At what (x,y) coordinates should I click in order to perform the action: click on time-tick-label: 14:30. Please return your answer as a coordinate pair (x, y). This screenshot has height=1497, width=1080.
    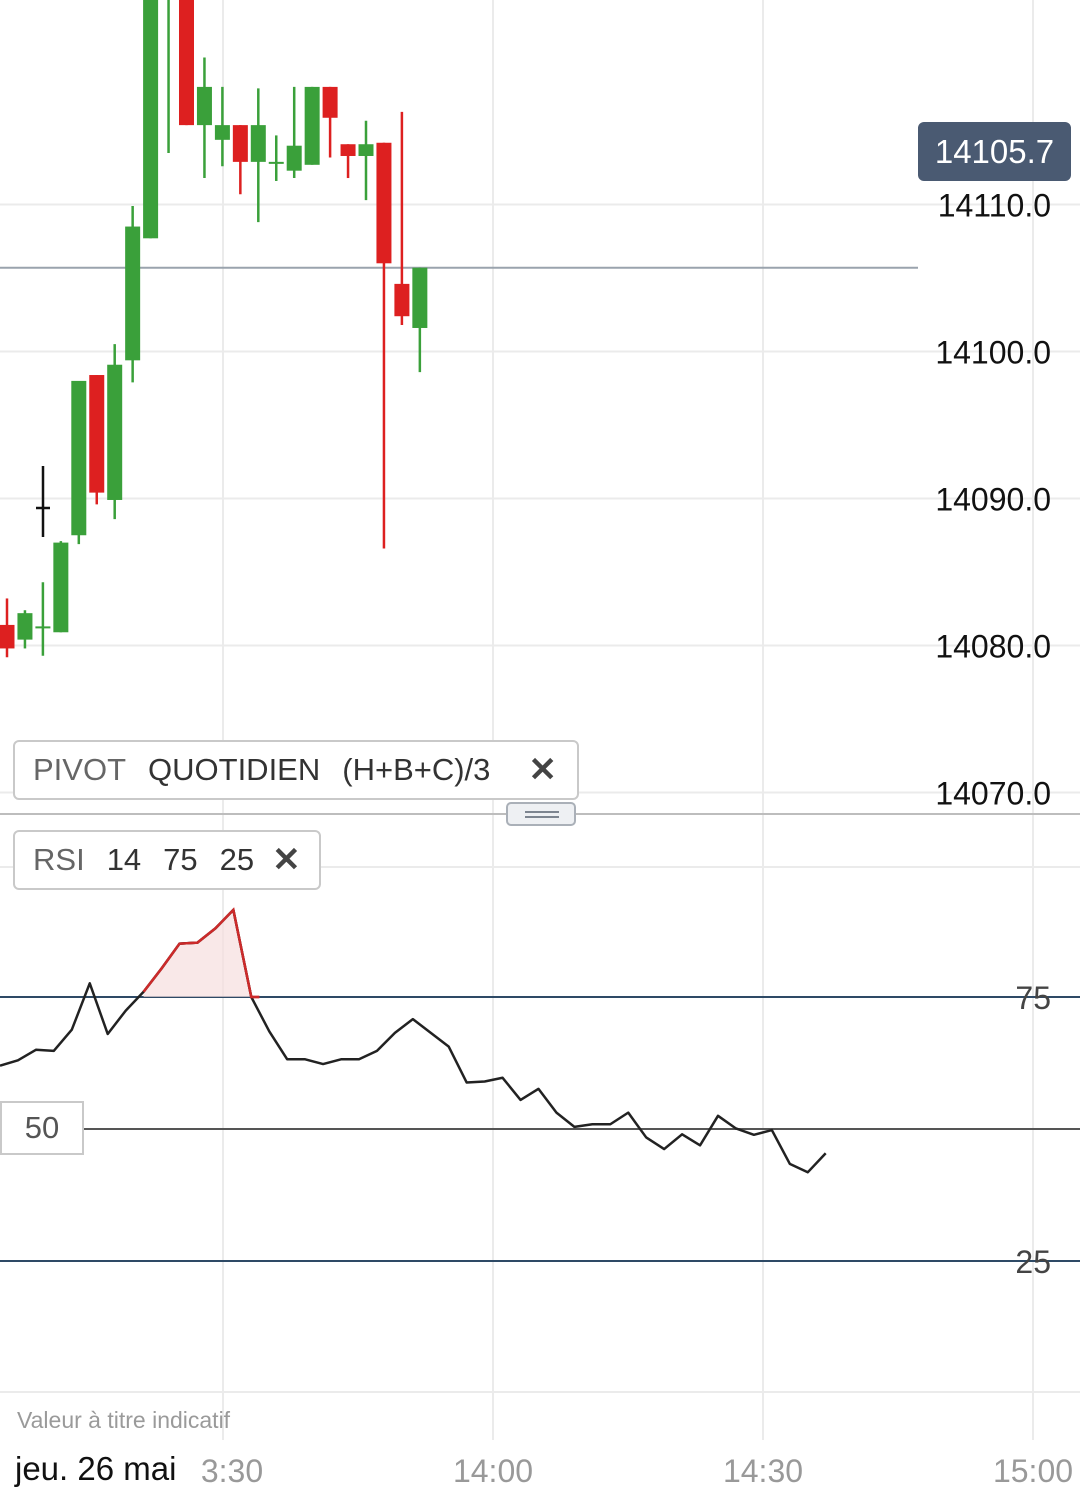
    Looking at the image, I should click on (763, 1471).